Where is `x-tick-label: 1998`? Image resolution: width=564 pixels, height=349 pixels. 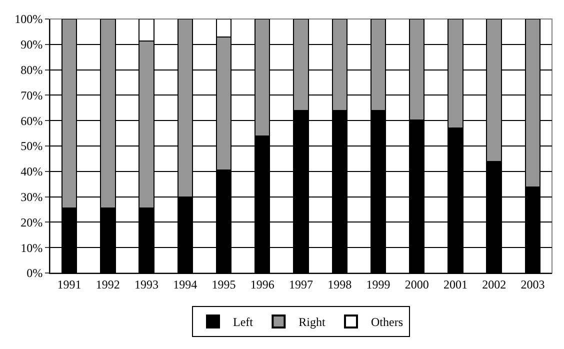
x-tick-label: 1998 is located at coordinates (340, 284).